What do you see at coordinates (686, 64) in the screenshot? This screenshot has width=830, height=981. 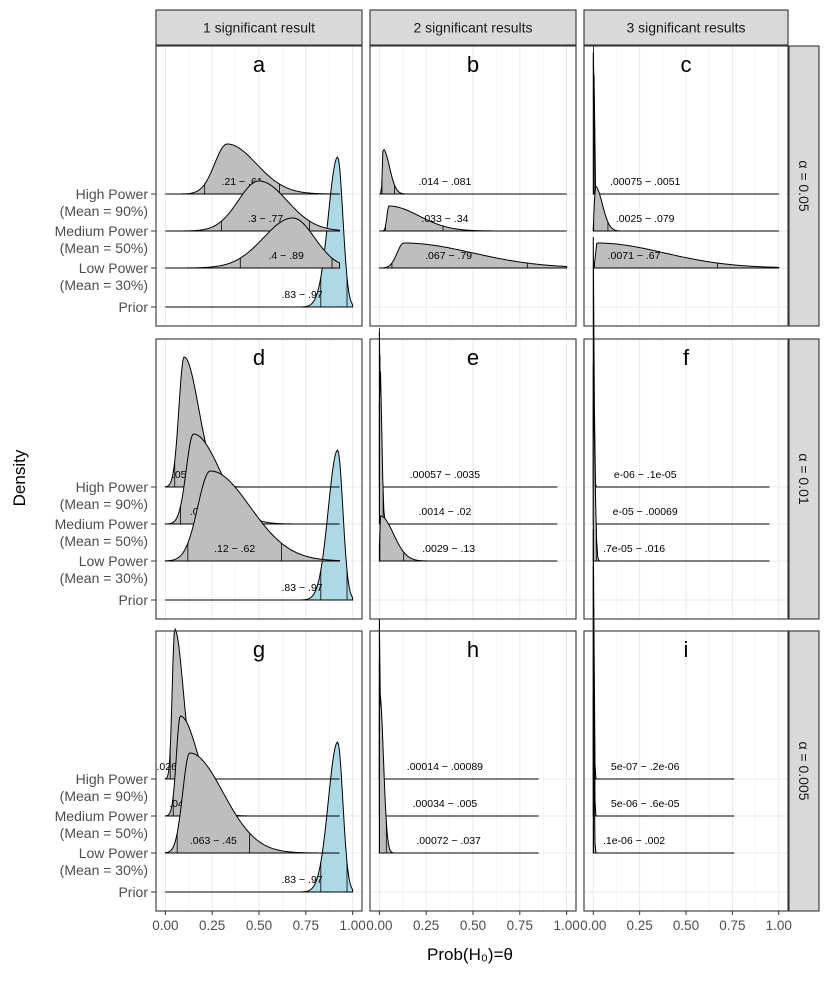 I see `panel-letter: c` at bounding box center [686, 64].